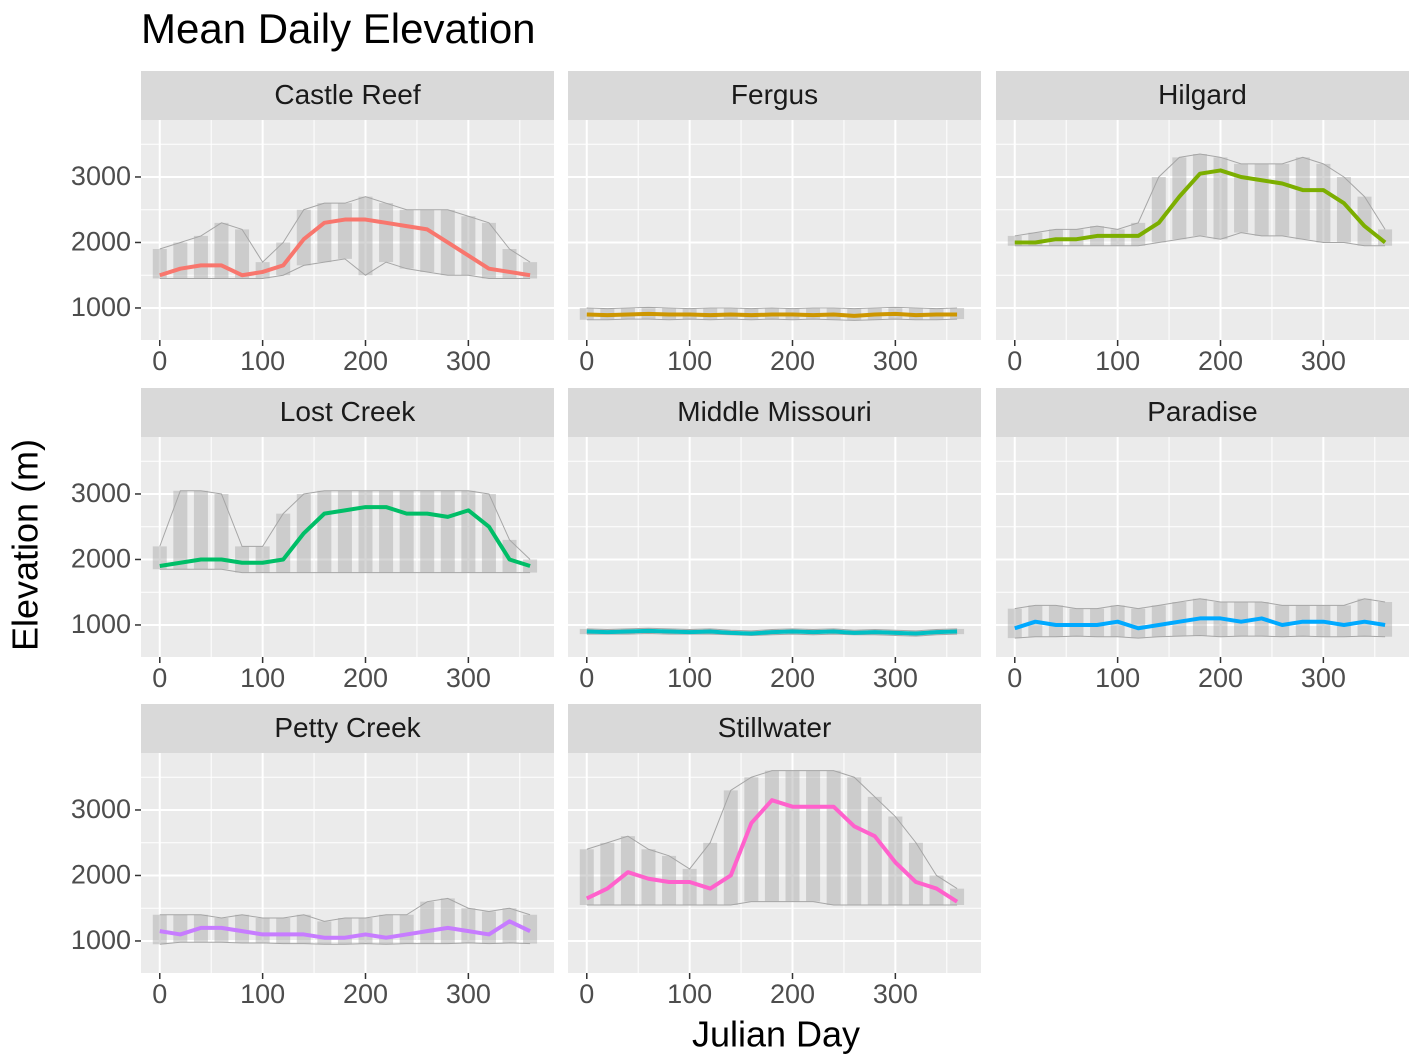 The height and width of the screenshot is (1057, 1417). I want to click on facet-panel: Lost Creek 1000 2000 3000 0 100 200 300, so click(312, 540).